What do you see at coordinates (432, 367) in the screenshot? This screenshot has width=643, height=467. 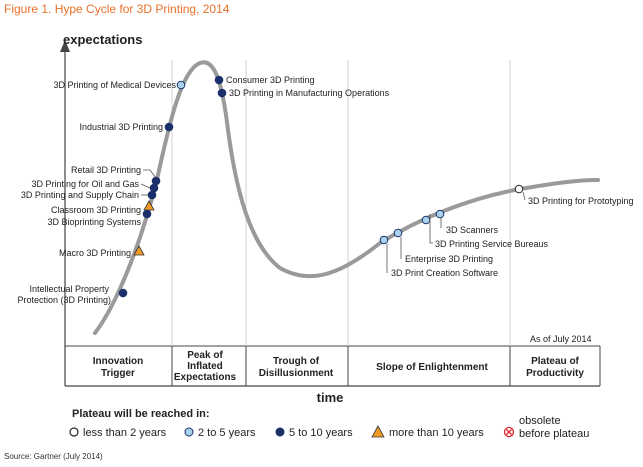 I see `phase-slope: Slope of Enlightenment` at bounding box center [432, 367].